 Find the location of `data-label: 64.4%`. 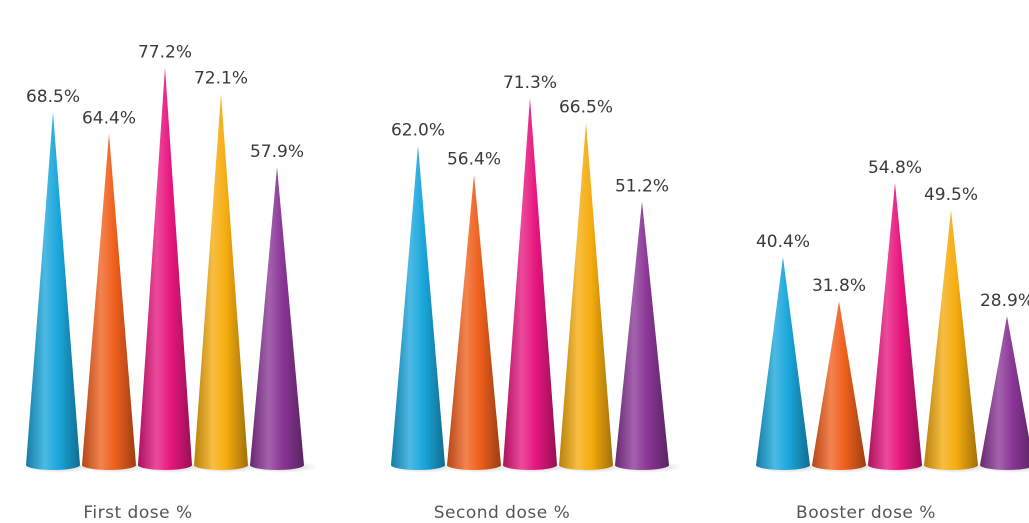

data-label: 64.4% is located at coordinates (109, 118).